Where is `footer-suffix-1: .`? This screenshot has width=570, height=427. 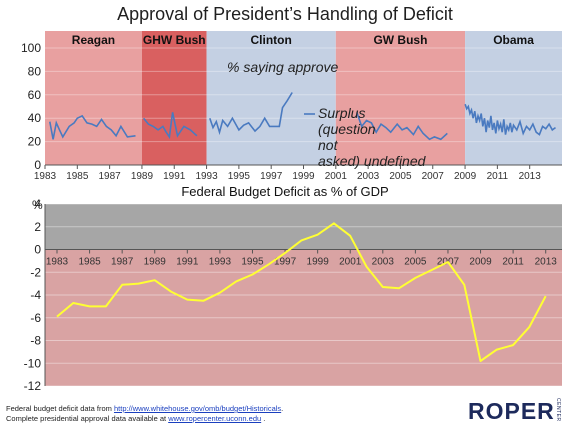 footer-suffix-1: . is located at coordinates (282, 408).